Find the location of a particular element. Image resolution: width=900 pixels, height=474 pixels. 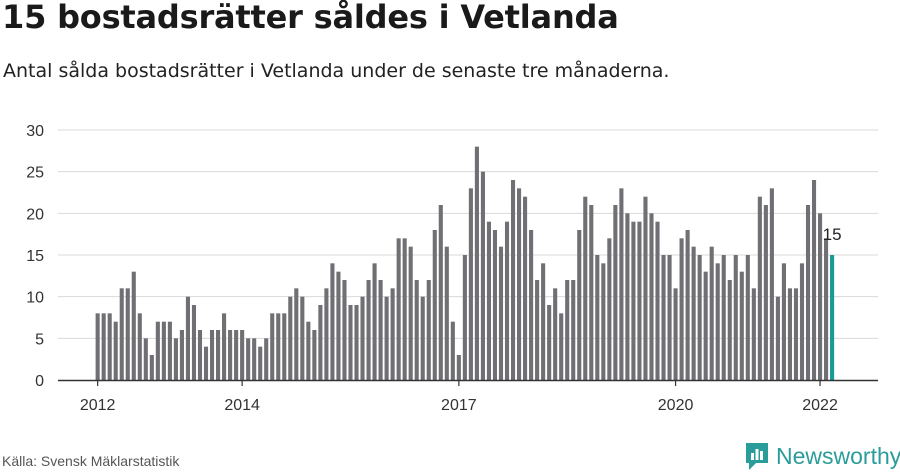

y-tick-label: 20 is located at coordinates (35, 214).